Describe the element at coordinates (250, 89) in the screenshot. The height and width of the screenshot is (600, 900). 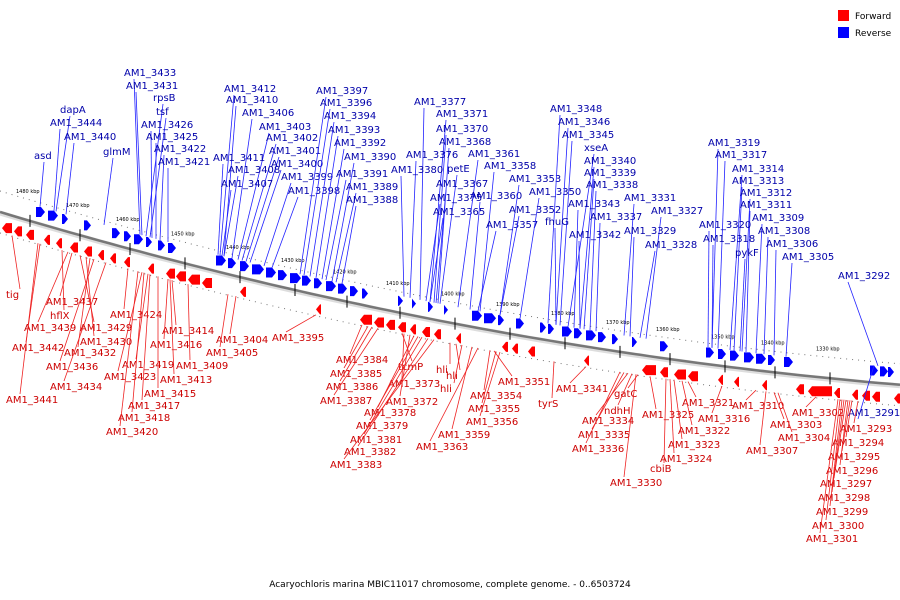
I see `reverse-gene-label: AM1_3412` at that location.